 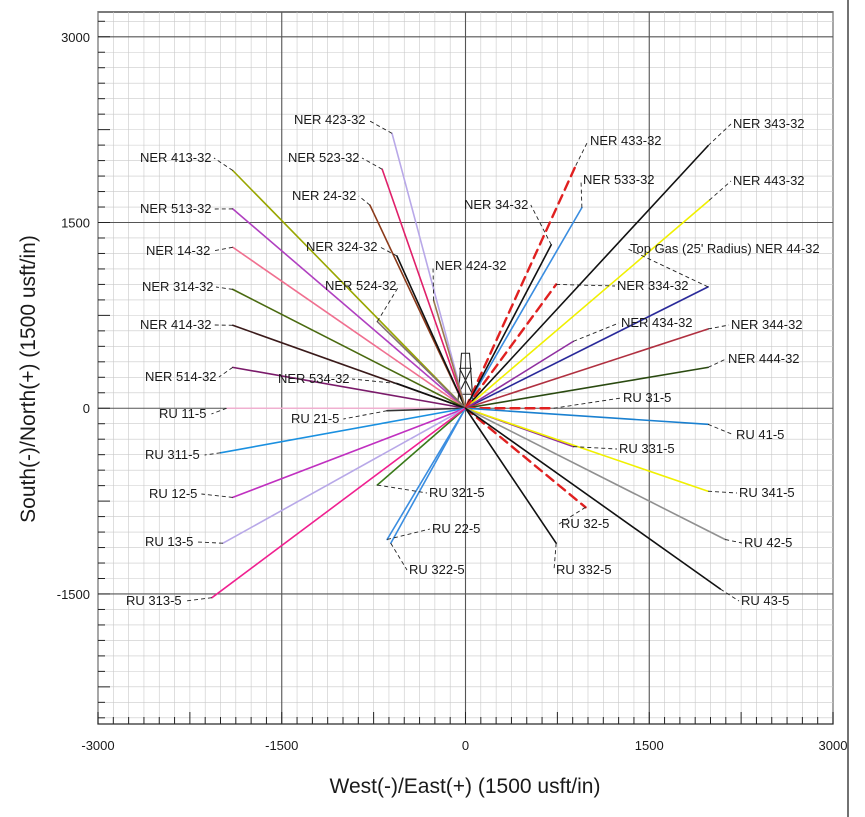 What do you see at coordinates (647, 397) in the screenshot?
I see `well-label: RU 31-5` at bounding box center [647, 397].